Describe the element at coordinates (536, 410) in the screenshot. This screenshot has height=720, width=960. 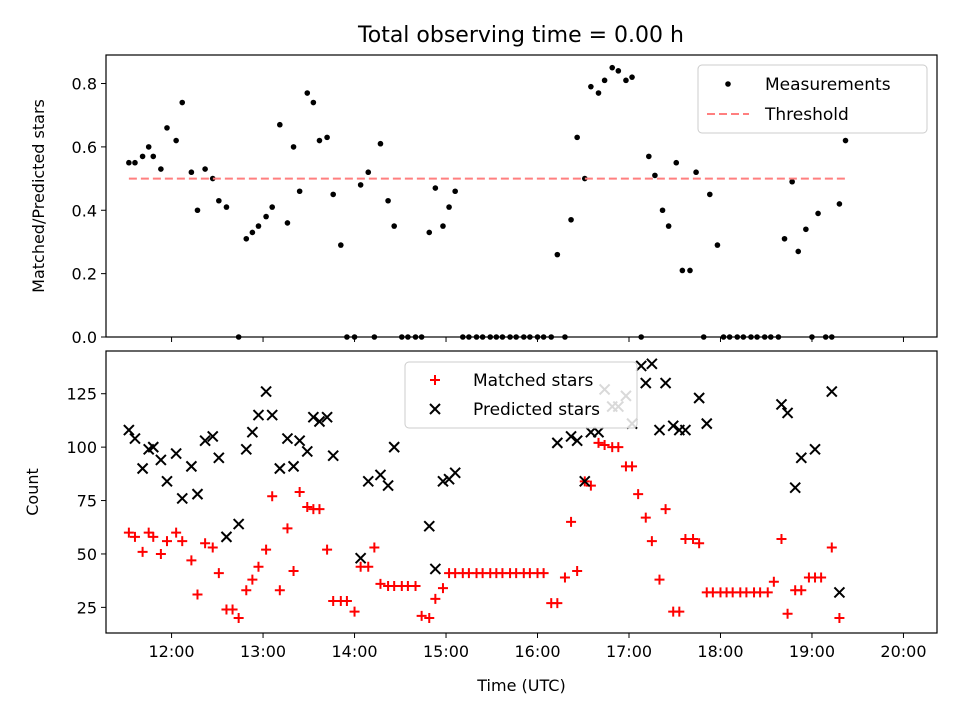
I see `legend-label-predicted: Predicted stars` at that location.